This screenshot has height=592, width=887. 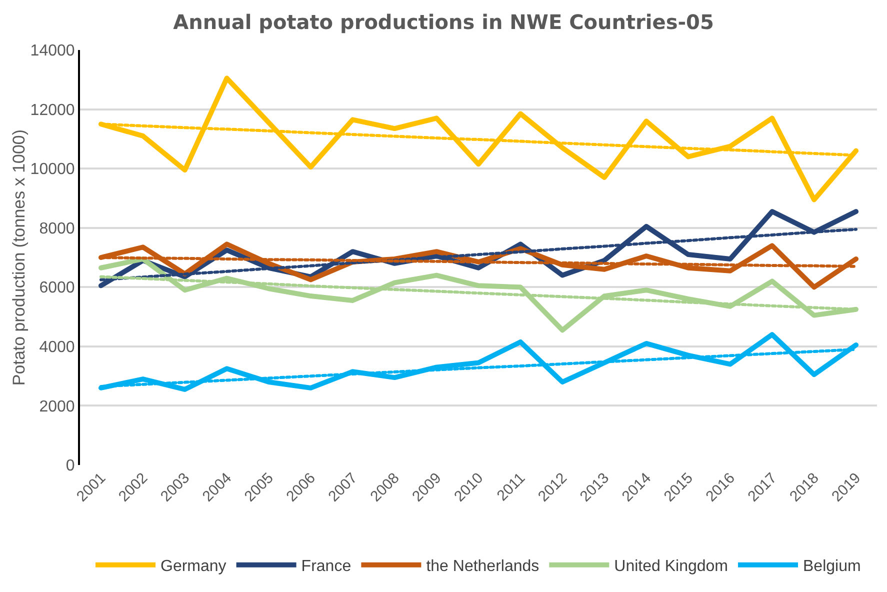 I want to click on legend-label: Germany, so click(x=193, y=567).